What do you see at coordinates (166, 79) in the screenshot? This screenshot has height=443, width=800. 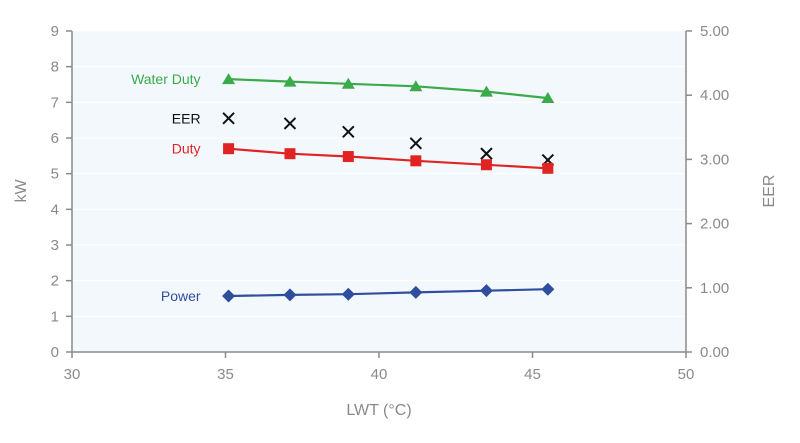 I see `water-duty-series-label: Water Duty` at bounding box center [166, 79].